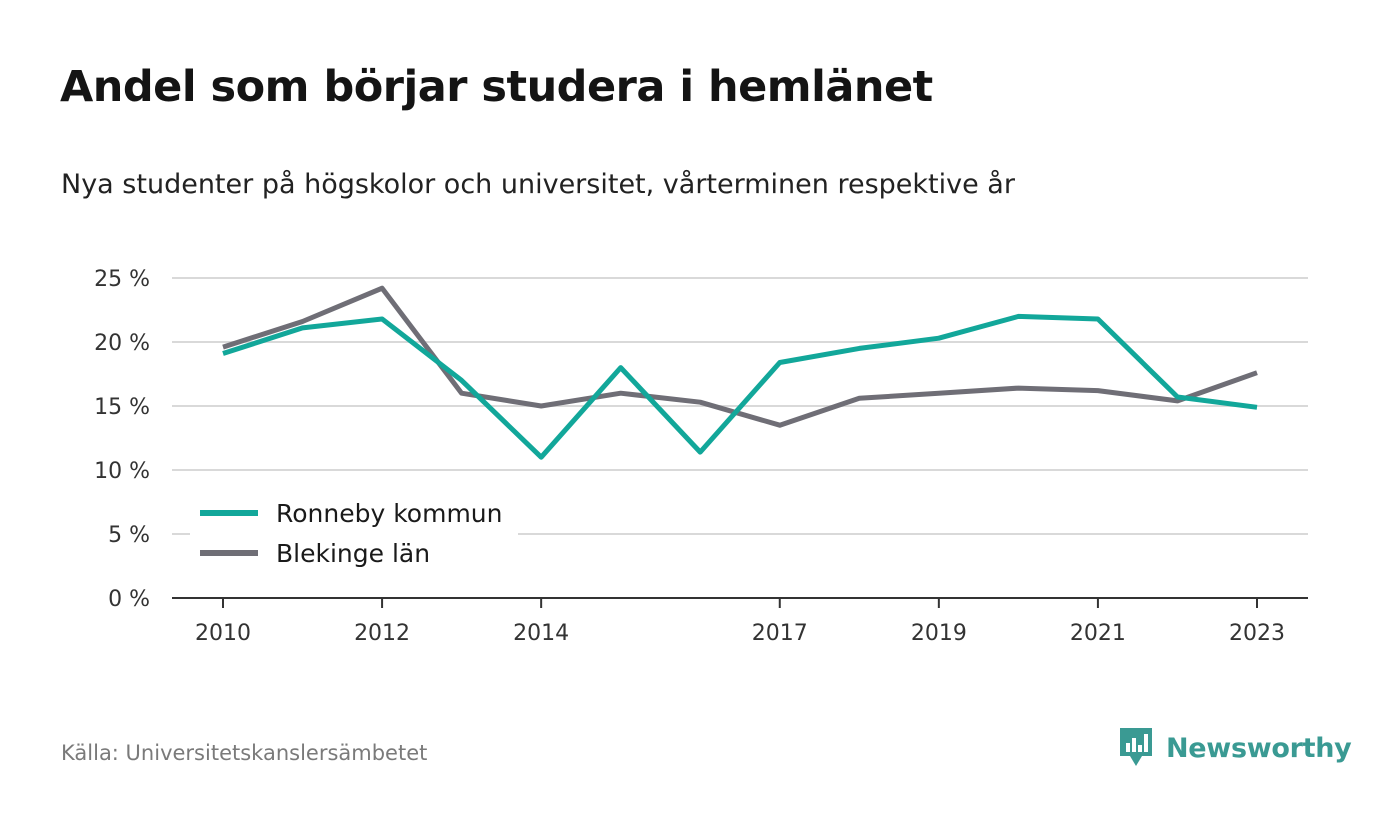 The height and width of the screenshot is (831, 1400). Describe the element at coordinates (740, 622) in the screenshot. I see `x-axis-ticks: 2010 2012 2014 2017 2019 2021 2023` at that location.